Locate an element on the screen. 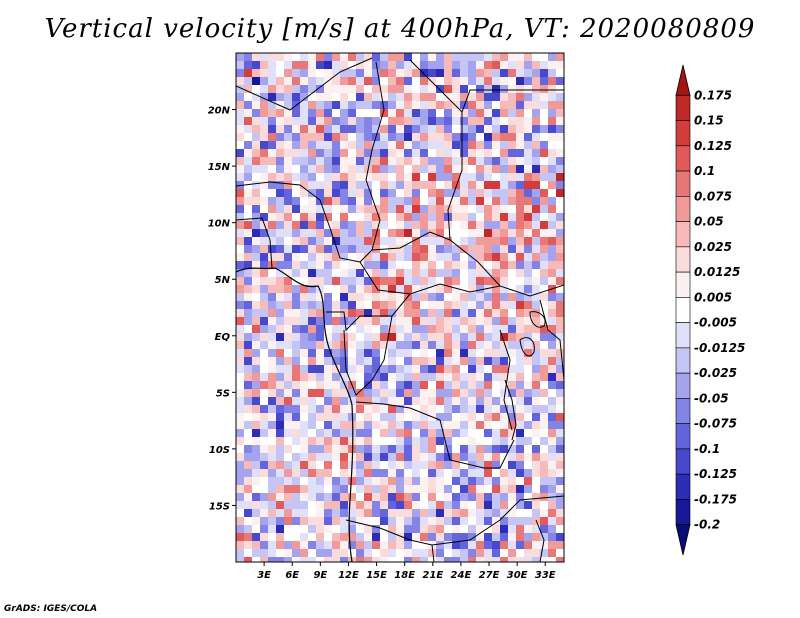 This screenshot has height=618, width=800. colorbar-label: -0.125 is located at coordinates (715, 474).